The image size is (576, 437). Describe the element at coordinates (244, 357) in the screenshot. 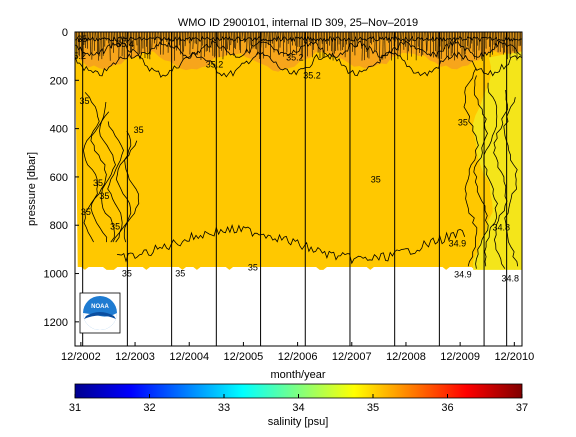

I see `x-tick-label: 12/2005` at that location.